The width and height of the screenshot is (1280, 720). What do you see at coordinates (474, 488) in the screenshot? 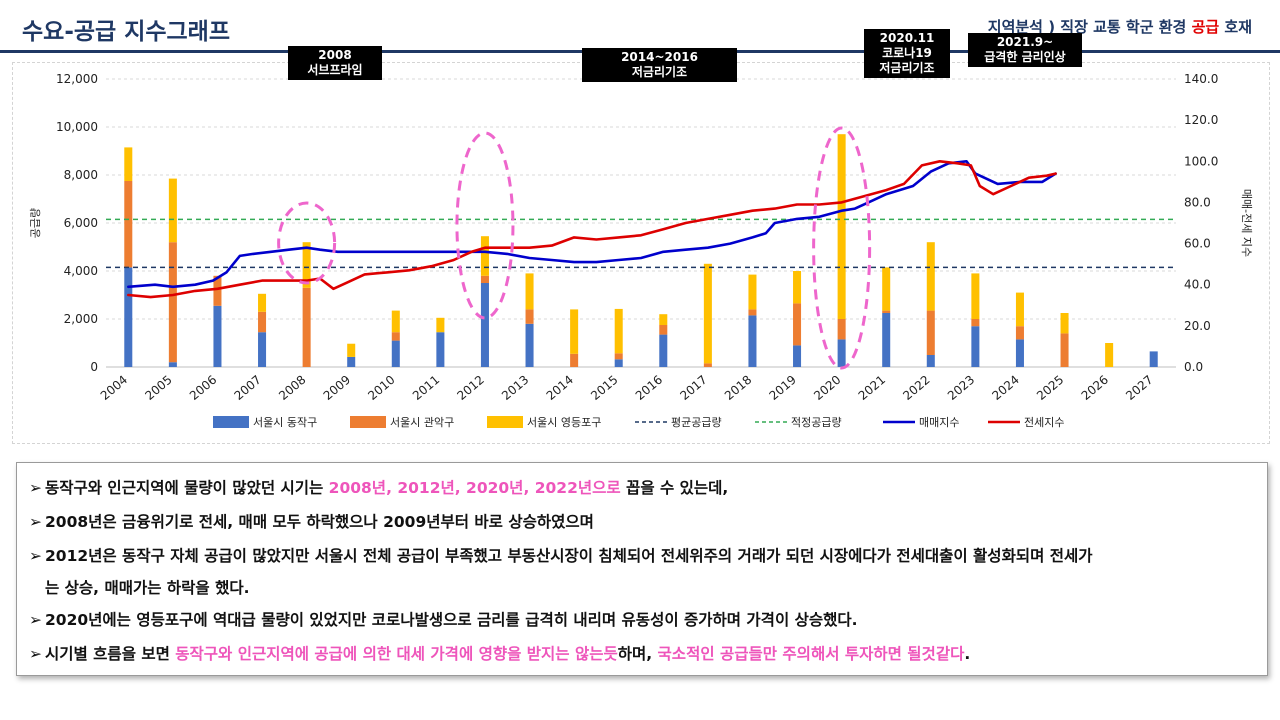
I see `note-text: 2008년, 2012년, 2020년, 2022년으로` at bounding box center [474, 488].